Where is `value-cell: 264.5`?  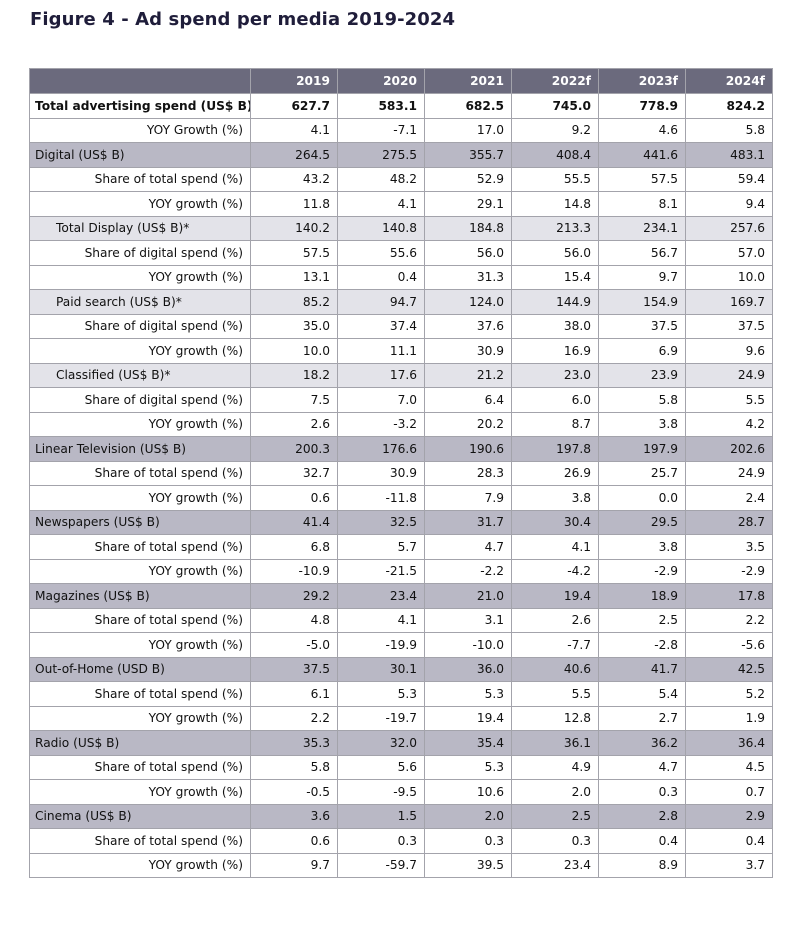
value-cell: 264.5 is located at coordinates (294, 155).